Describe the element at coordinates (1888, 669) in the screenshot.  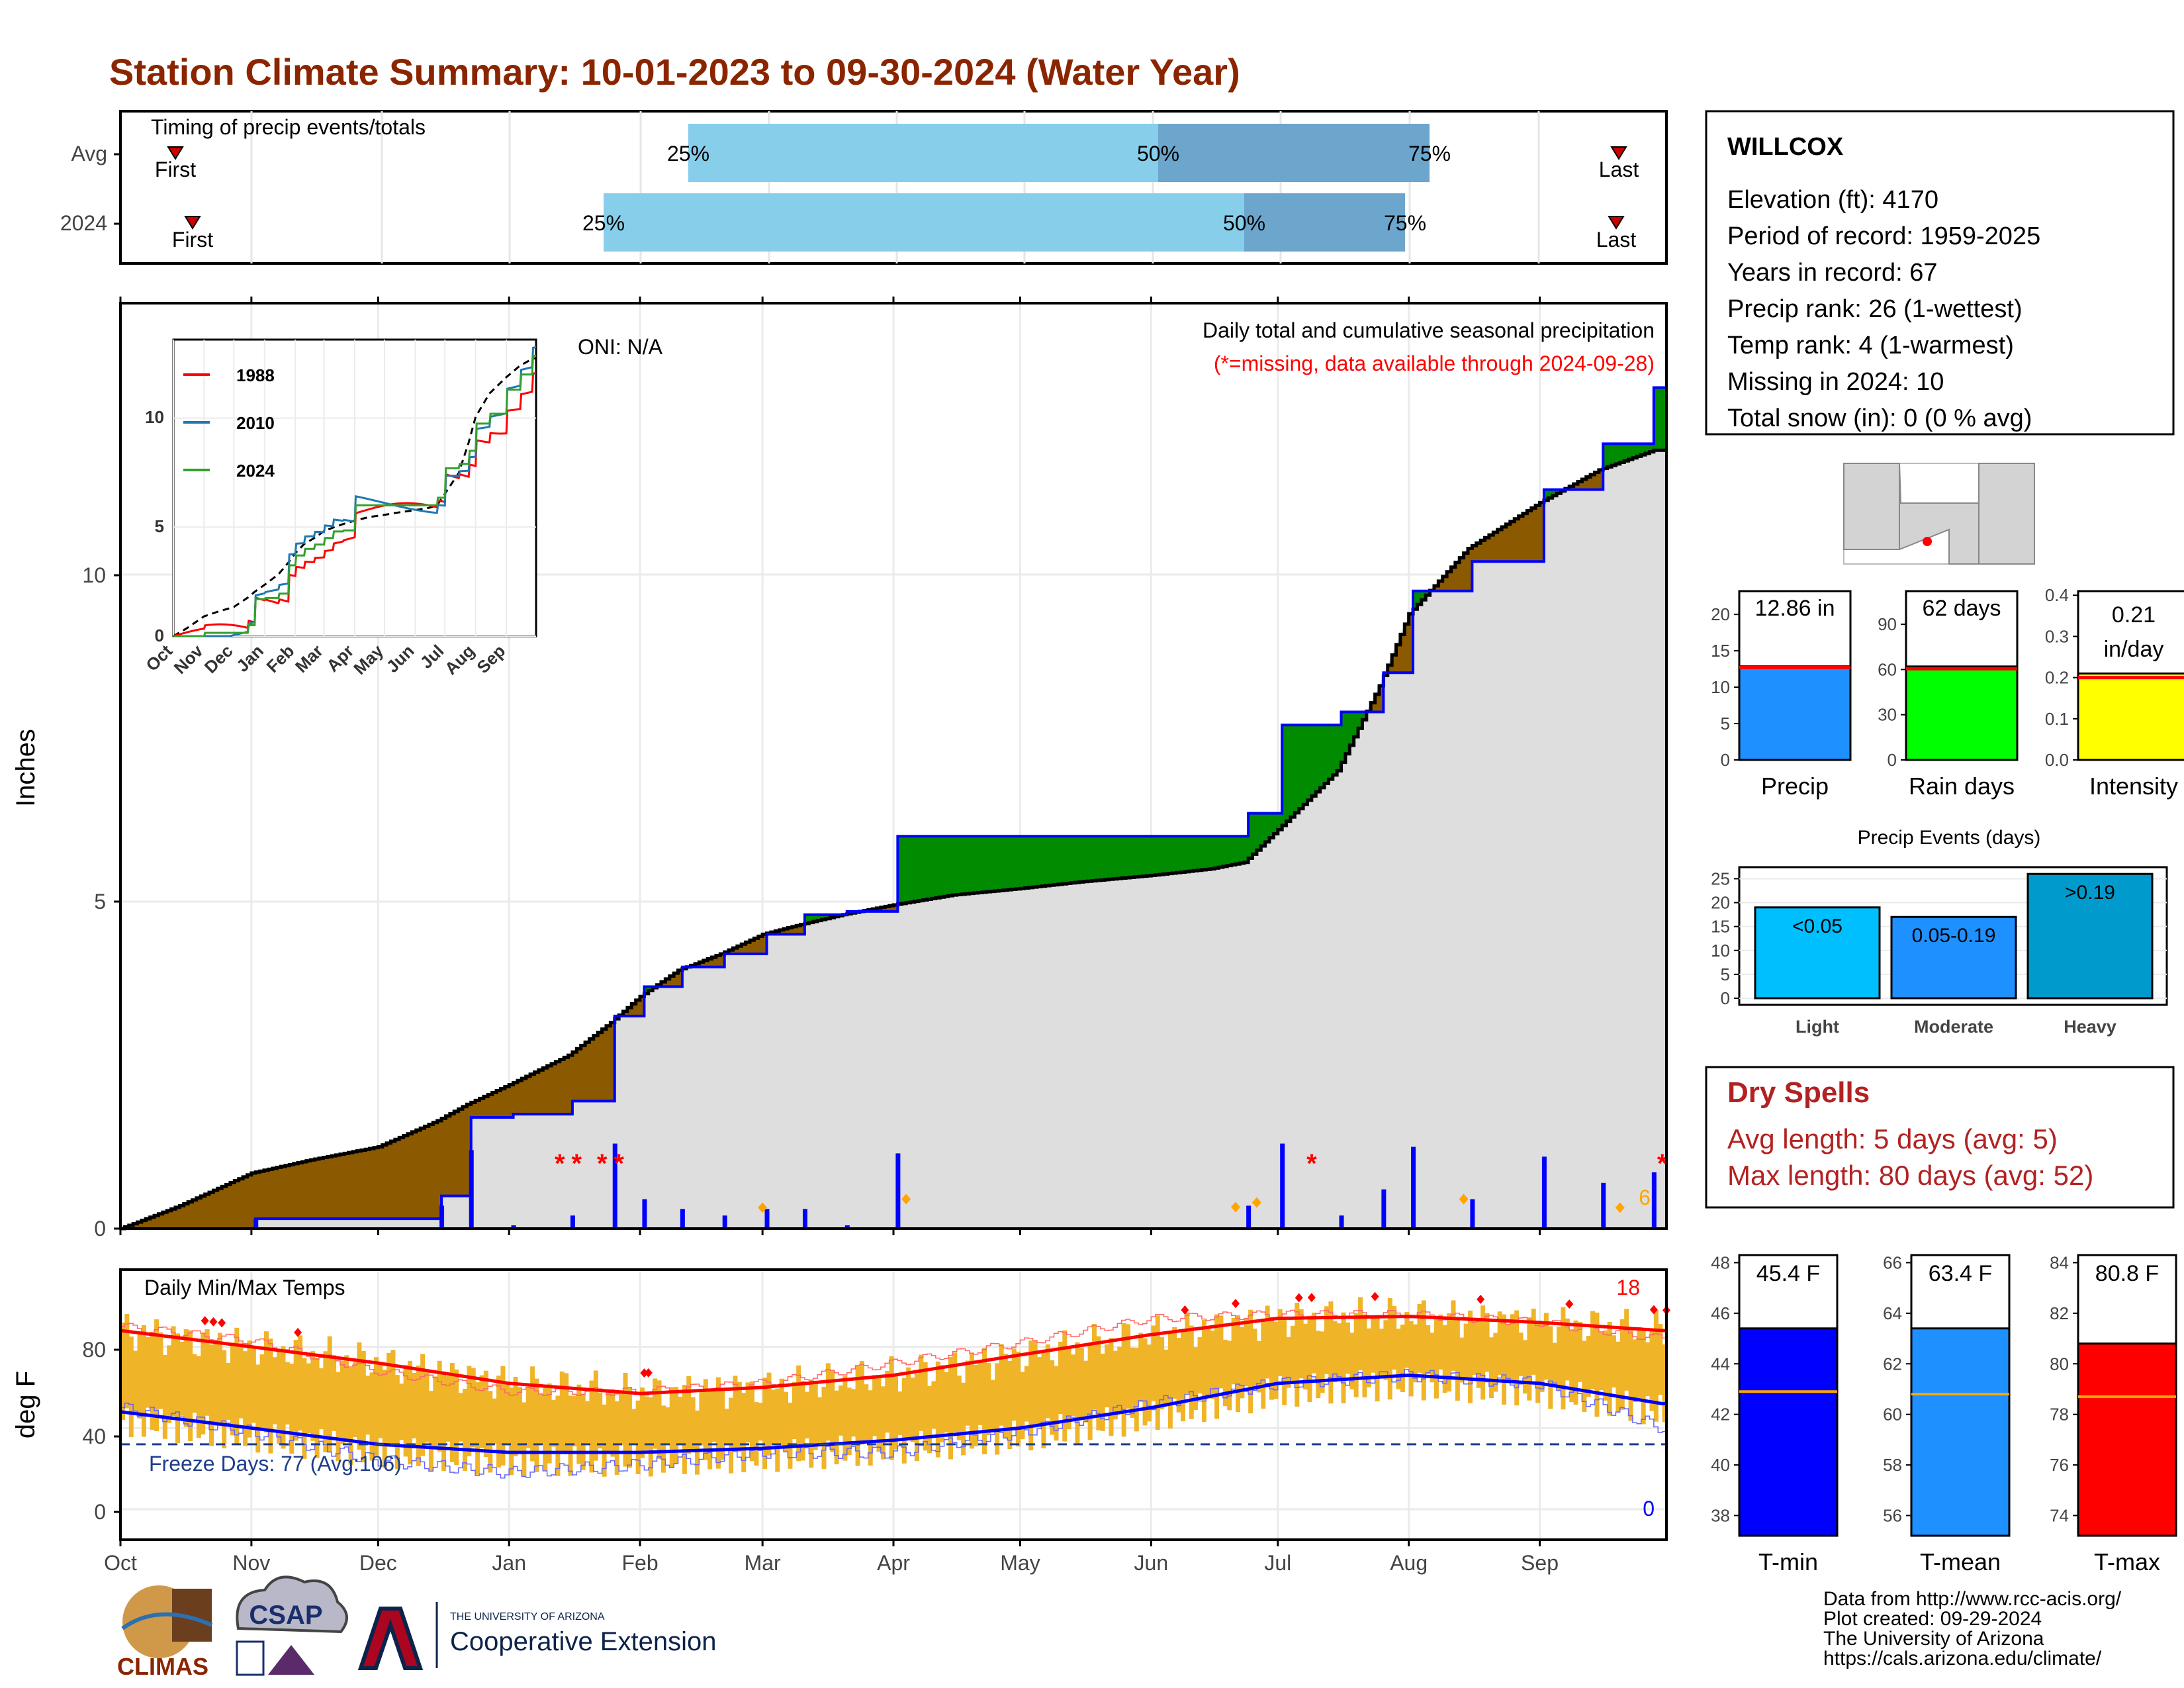
I see `mini-ytick-1-2: 60` at that location.